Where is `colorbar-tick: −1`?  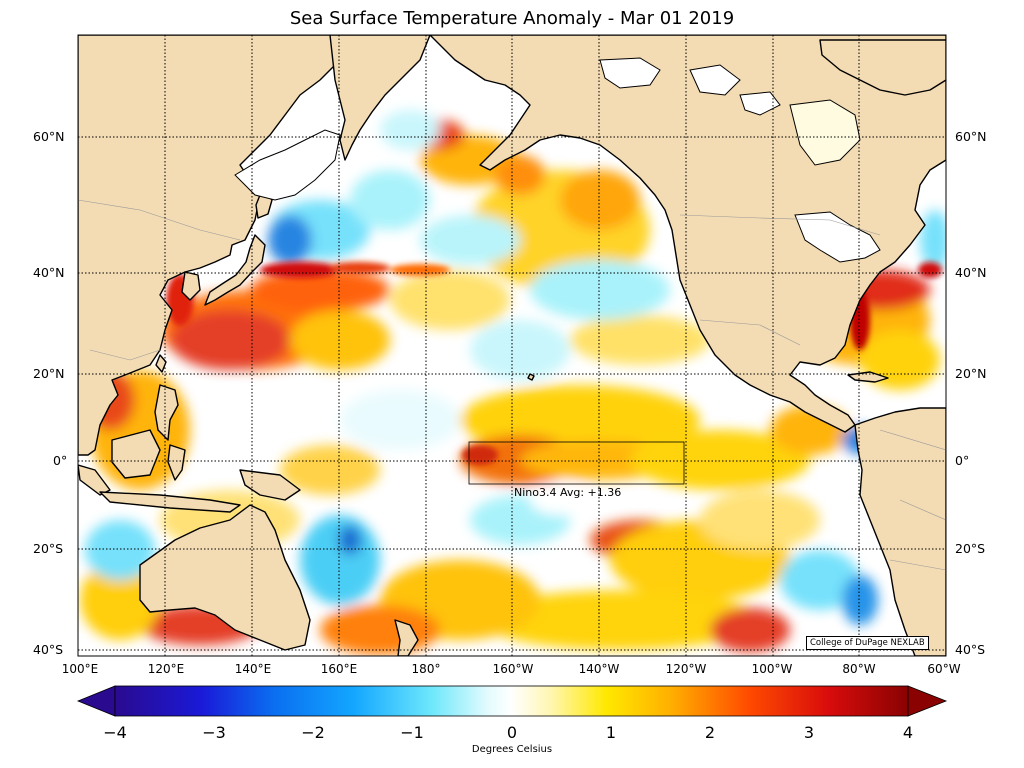
colorbar-tick: −1 is located at coordinates (412, 732).